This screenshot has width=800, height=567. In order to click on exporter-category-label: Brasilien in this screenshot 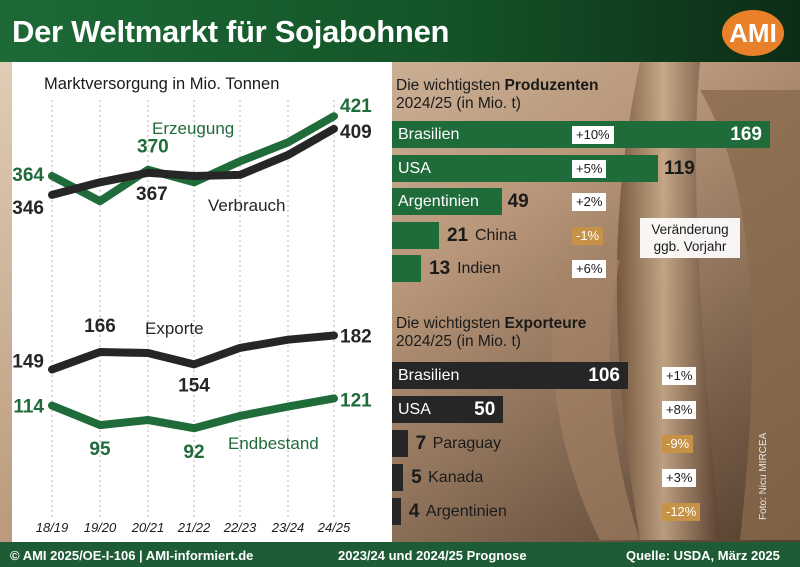, I will do `click(429, 375)`.